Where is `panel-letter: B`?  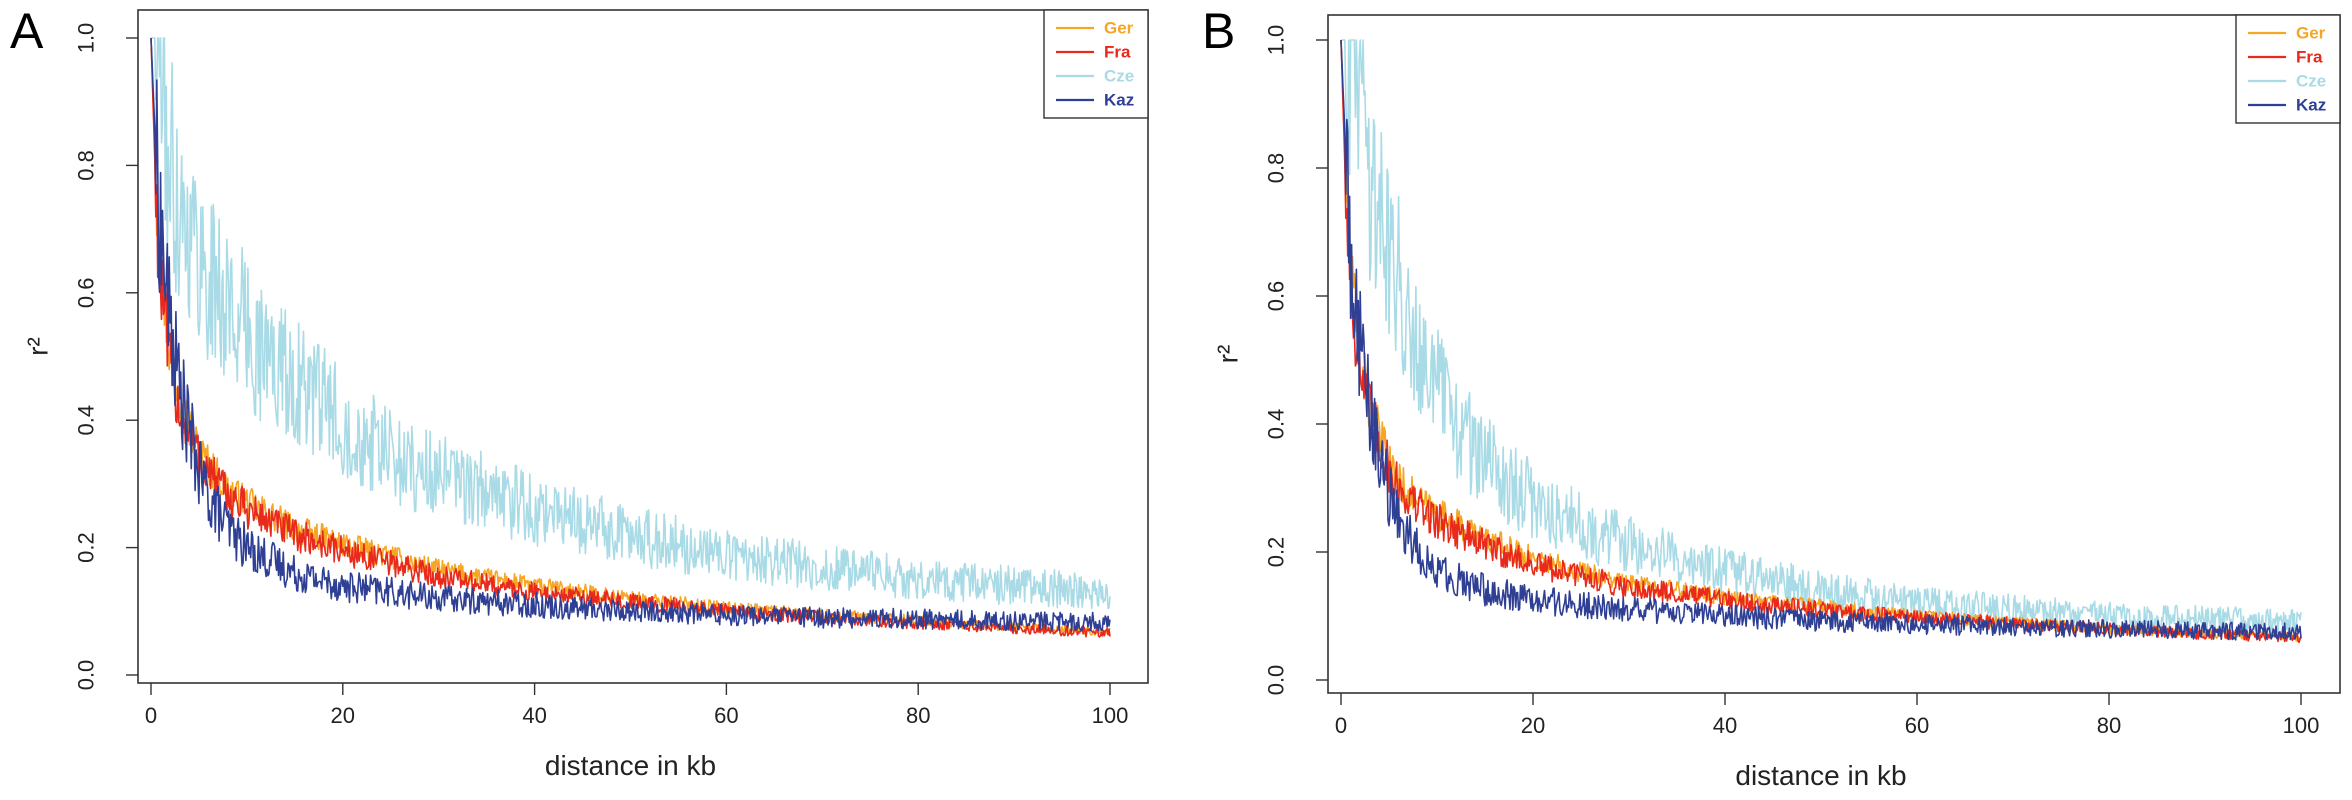
panel-letter: B is located at coordinates (1218, 31).